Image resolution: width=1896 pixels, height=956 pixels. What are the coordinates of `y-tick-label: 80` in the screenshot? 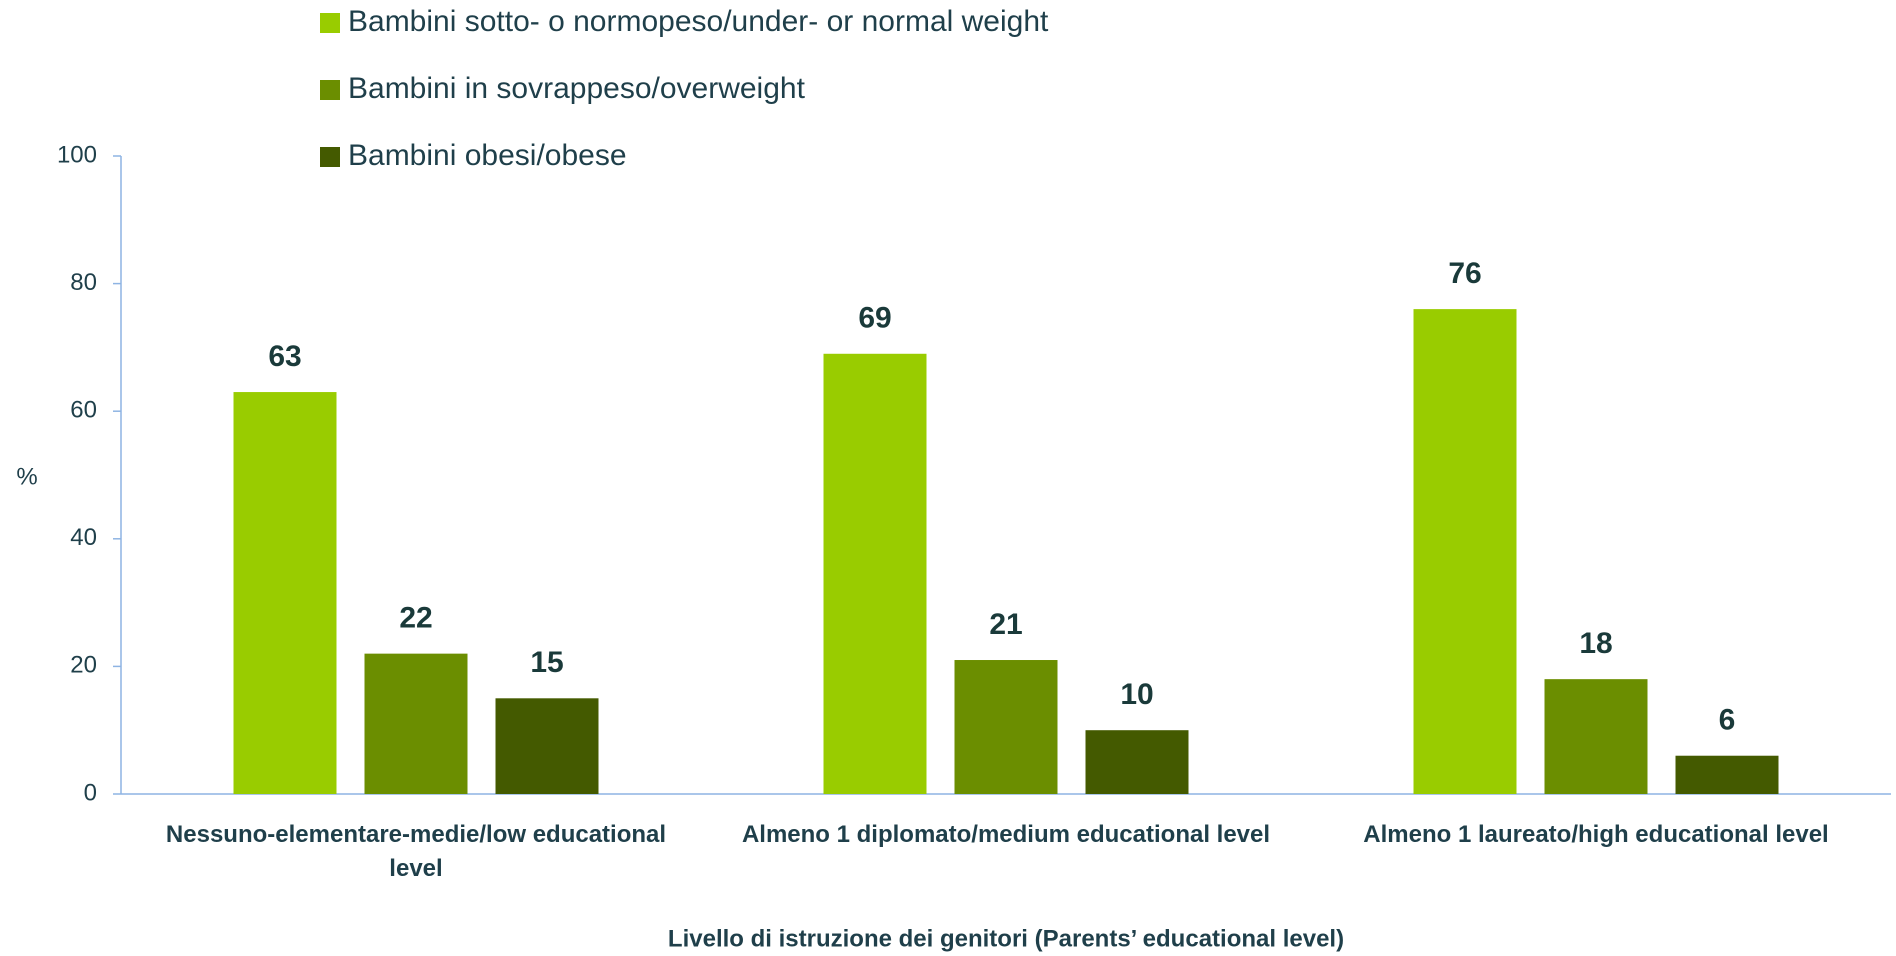 It's located at (83, 282).